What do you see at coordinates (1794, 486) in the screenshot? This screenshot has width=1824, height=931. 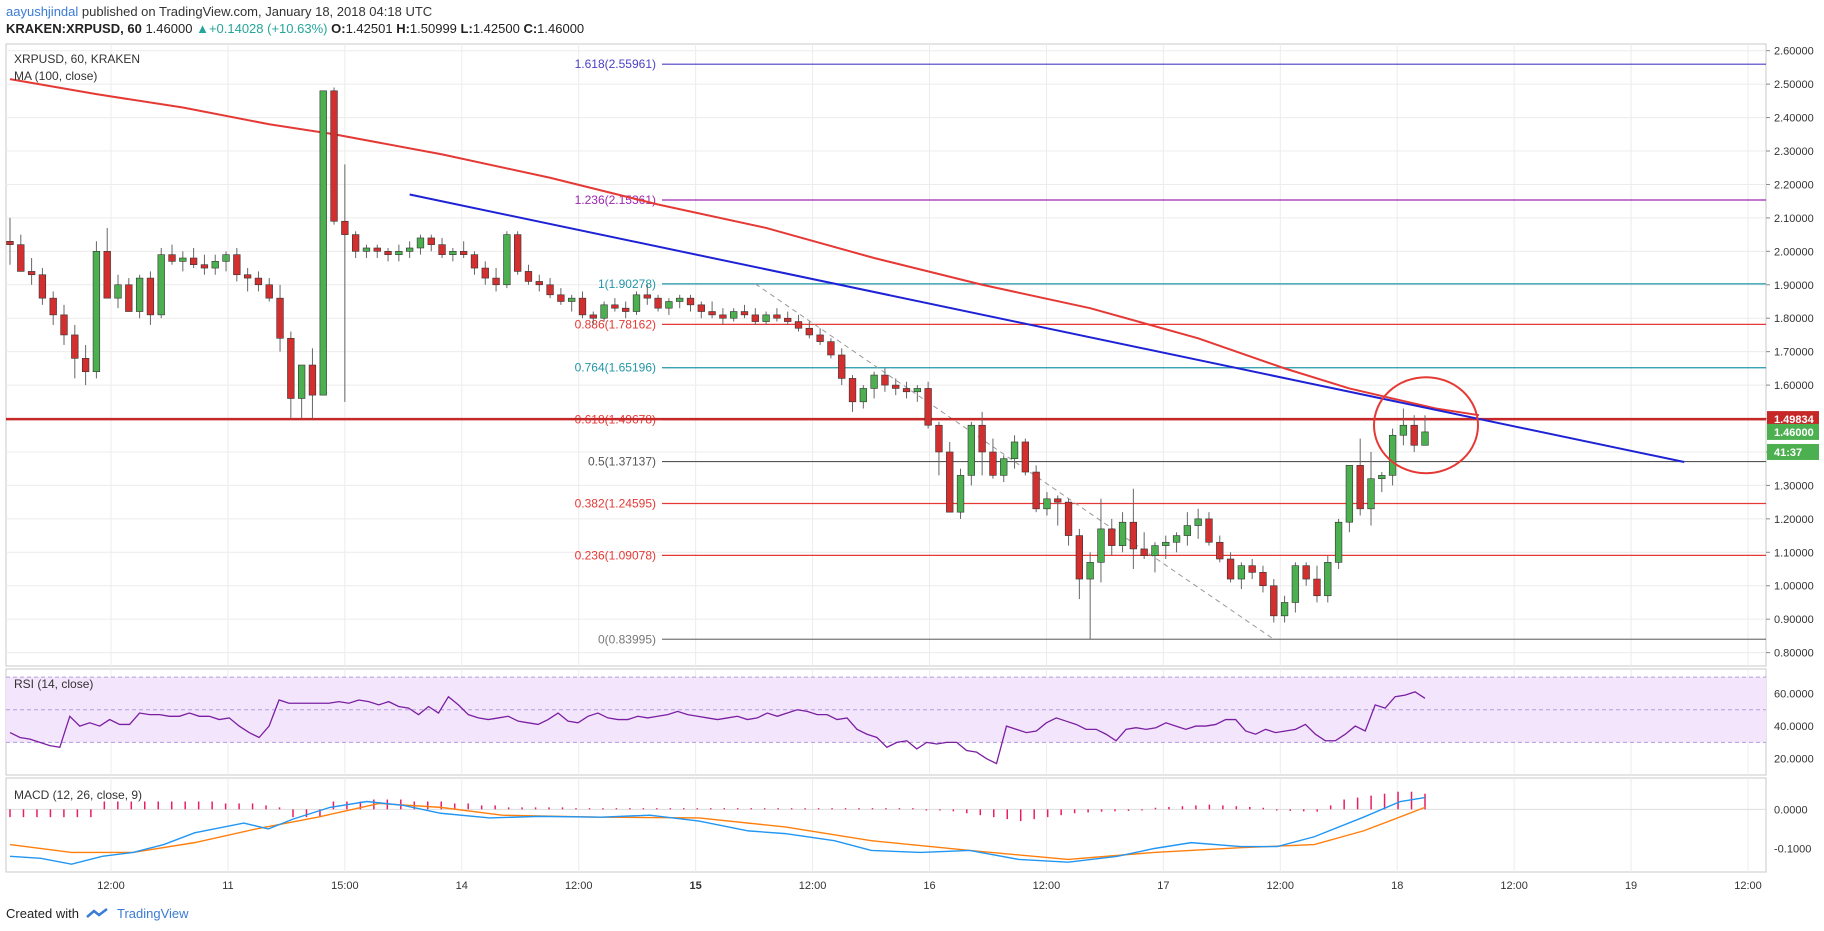 I see `y-tick-label: 1.30000` at bounding box center [1794, 486].